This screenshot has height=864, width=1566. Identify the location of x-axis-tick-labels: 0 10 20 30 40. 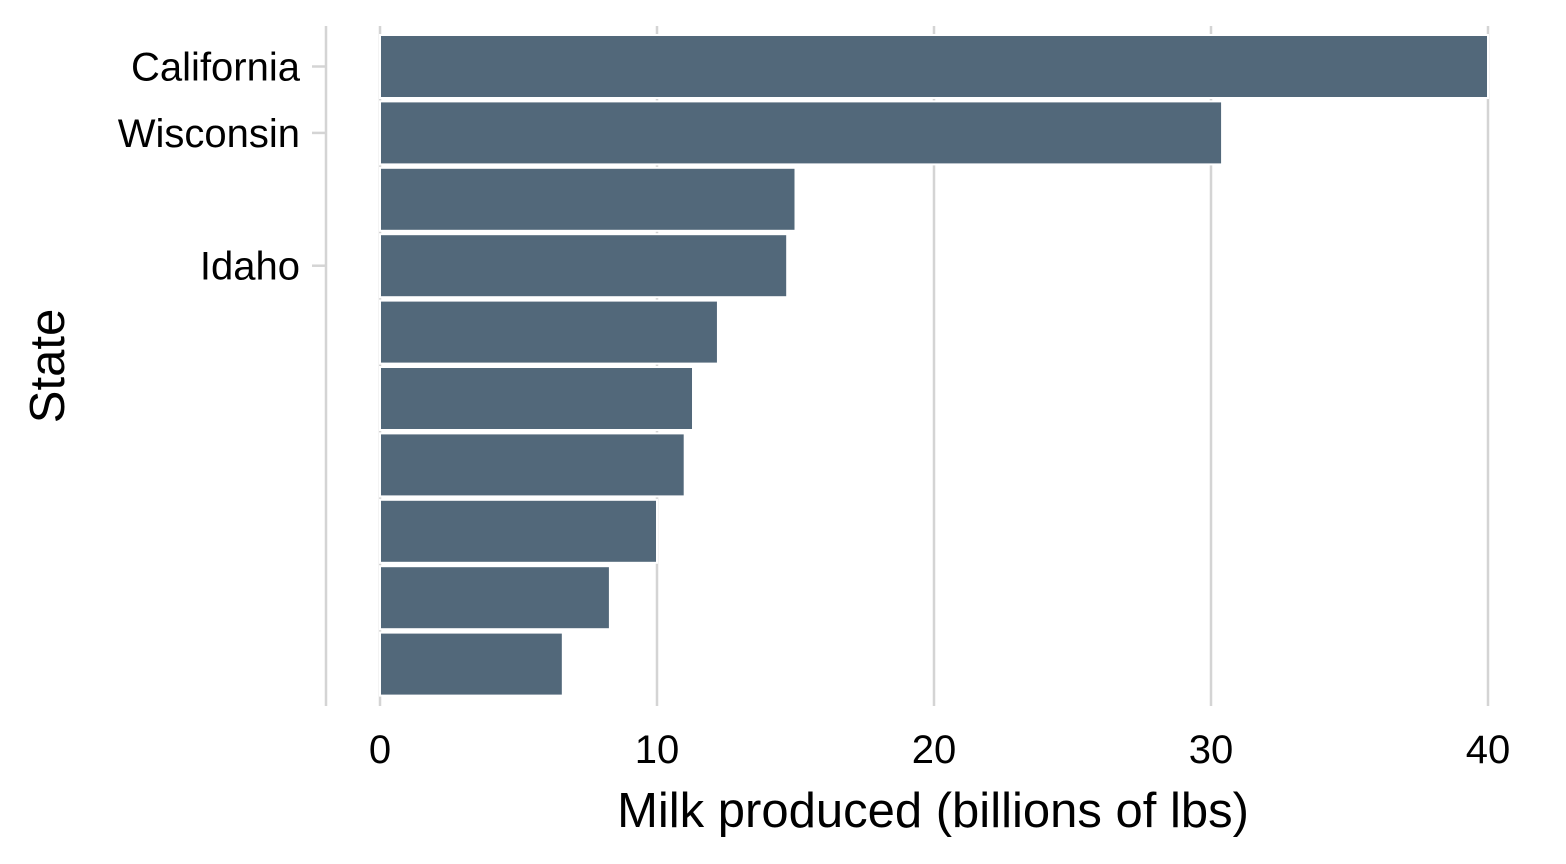
(939, 750).